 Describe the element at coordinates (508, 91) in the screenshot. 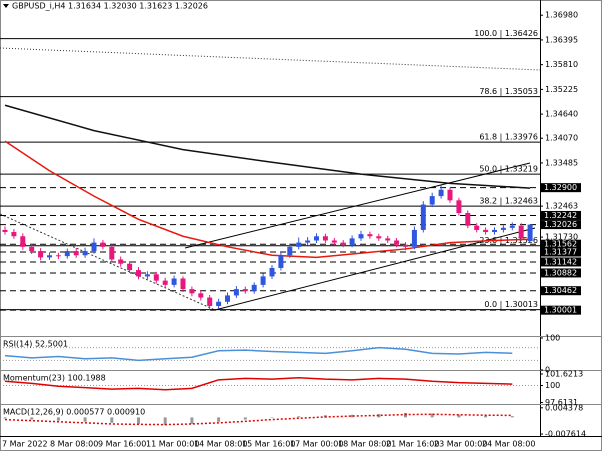

I see `fib-label: 78.6 | 1.35053` at that location.